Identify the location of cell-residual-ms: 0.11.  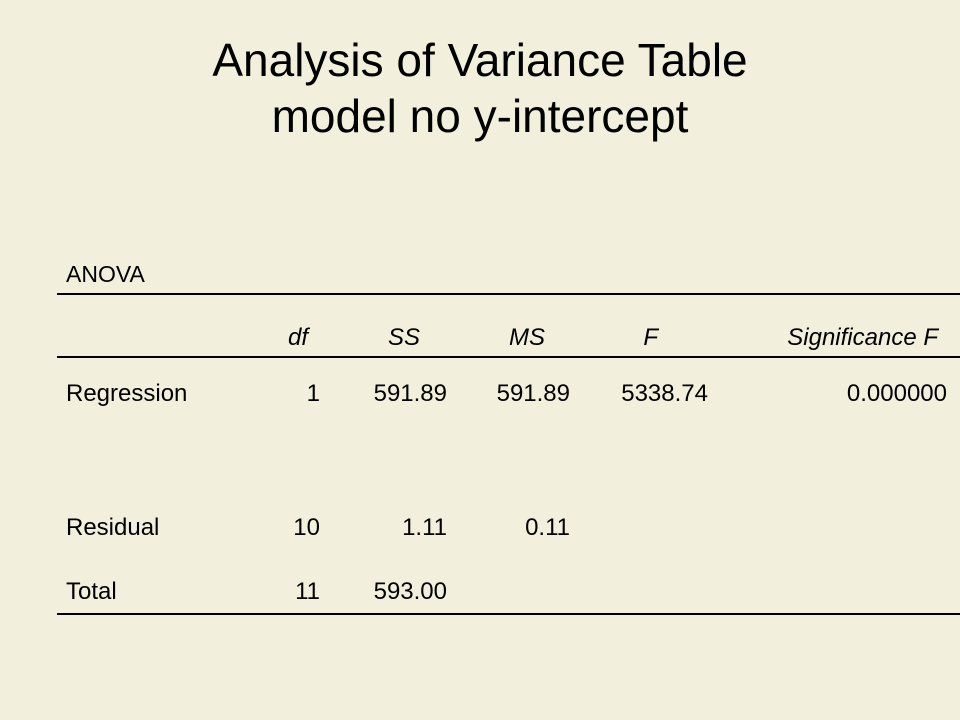
(547, 527).